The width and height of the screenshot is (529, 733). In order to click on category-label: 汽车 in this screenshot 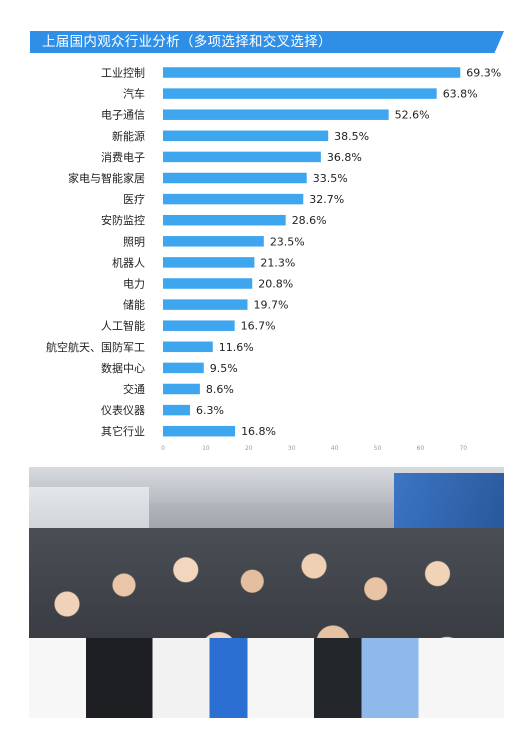, I will do `click(134, 94)`.